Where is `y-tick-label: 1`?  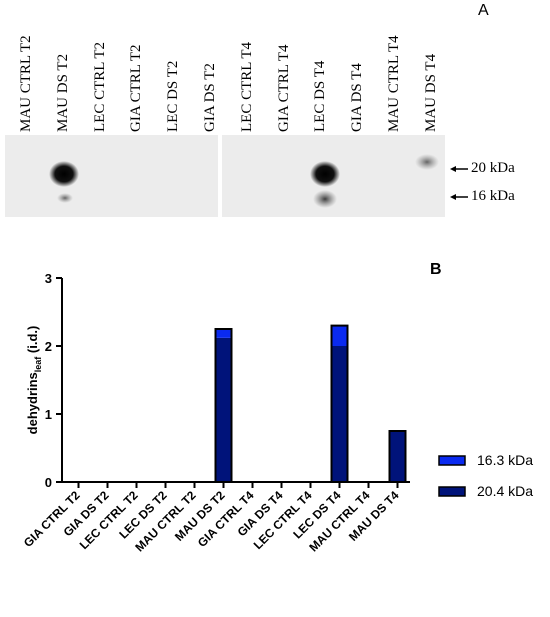
y-tick-label: 1 is located at coordinates (48, 414).